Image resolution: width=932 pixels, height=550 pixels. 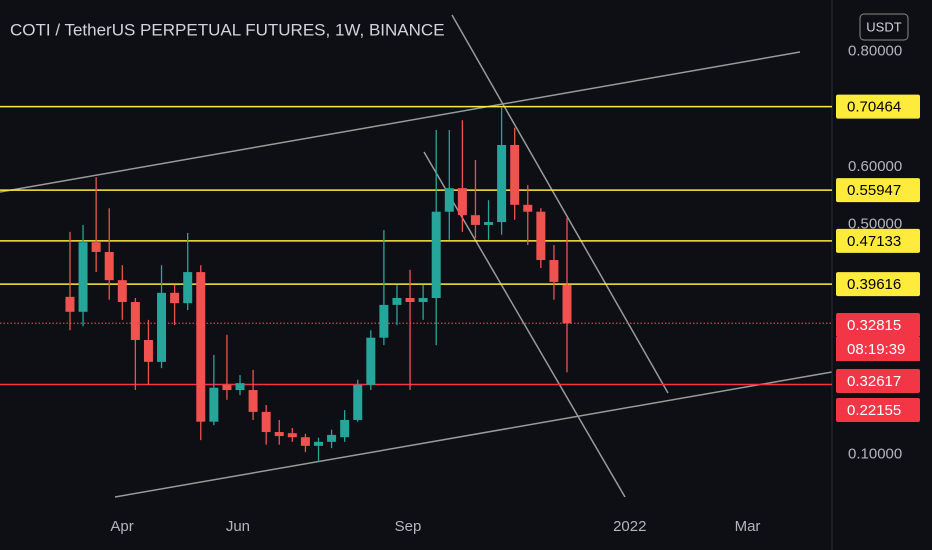 I want to click on y-tick-label: 0.60000, so click(x=875, y=166).